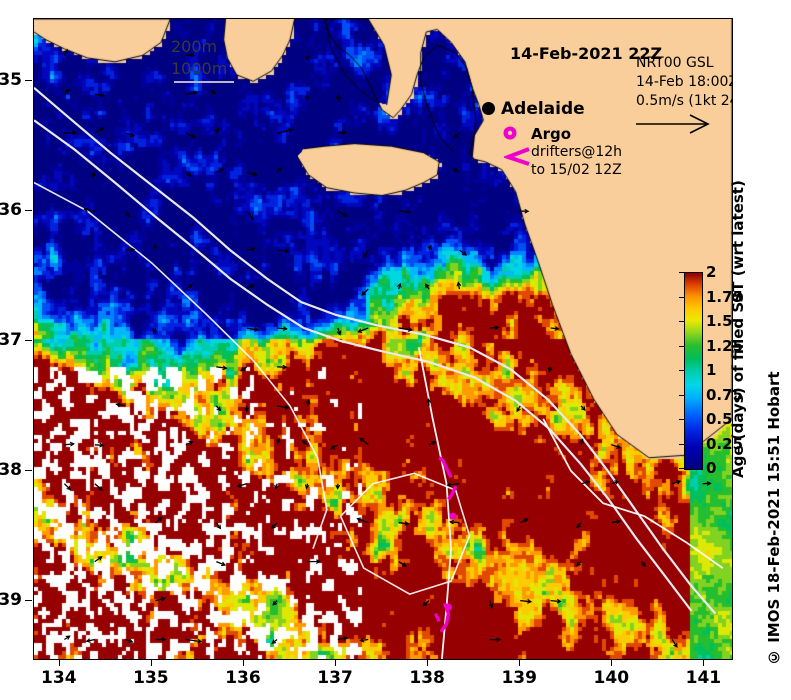 The image size is (791, 700). What do you see at coordinates (204, 82) in the screenshot?
I see `isobath-rule` at bounding box center [204, 82].